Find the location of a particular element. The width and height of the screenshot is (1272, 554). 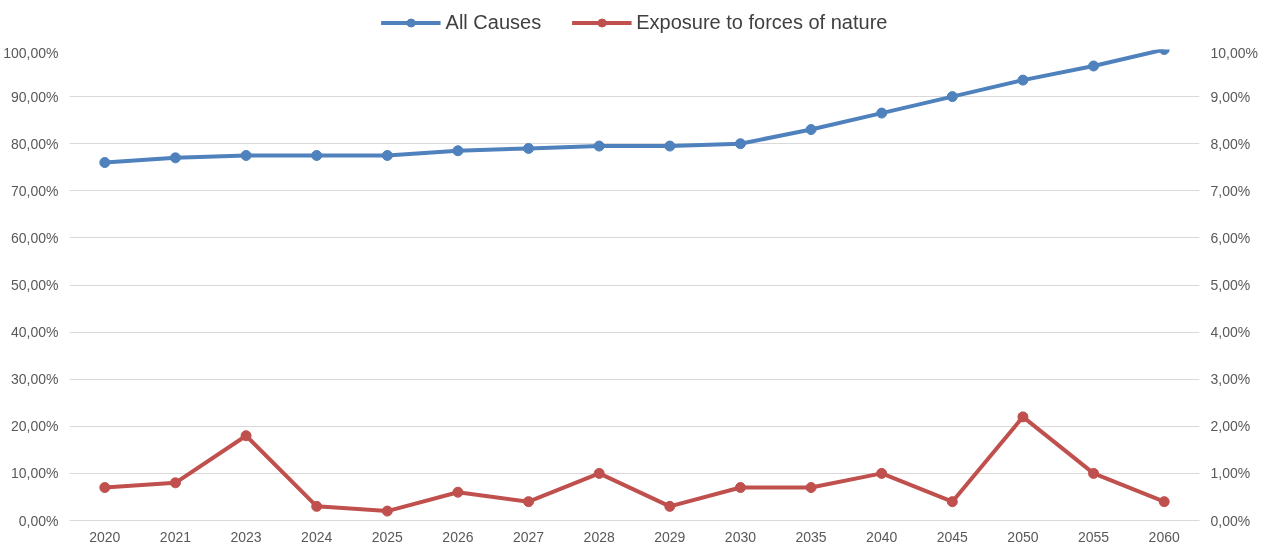

y-tick-label: 0,00% is located at coordinates (38, 520).